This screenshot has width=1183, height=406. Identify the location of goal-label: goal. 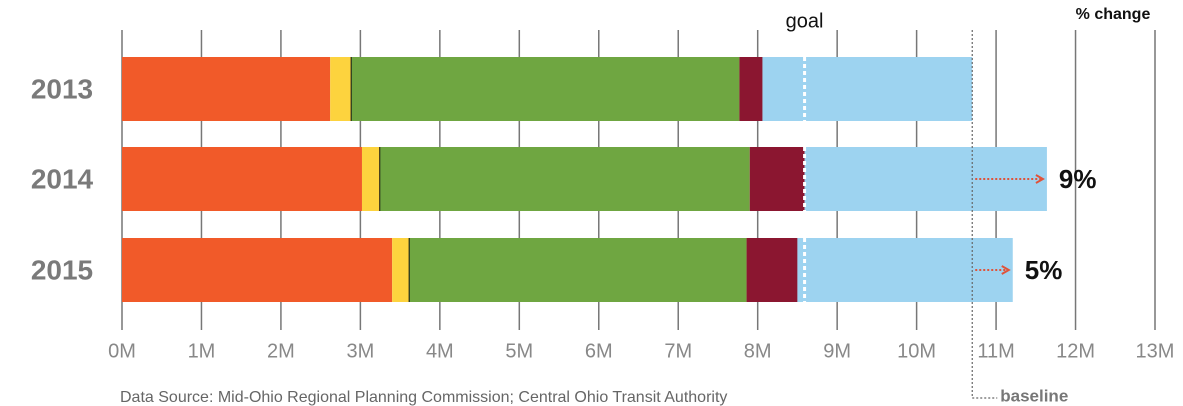
(805, 21).